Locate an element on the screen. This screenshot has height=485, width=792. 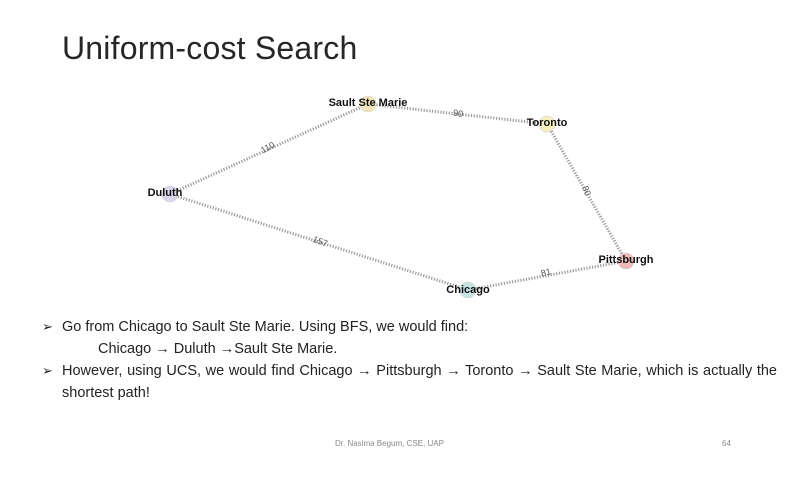
edge-duluth-chicago is located at coordinates (319, 242).